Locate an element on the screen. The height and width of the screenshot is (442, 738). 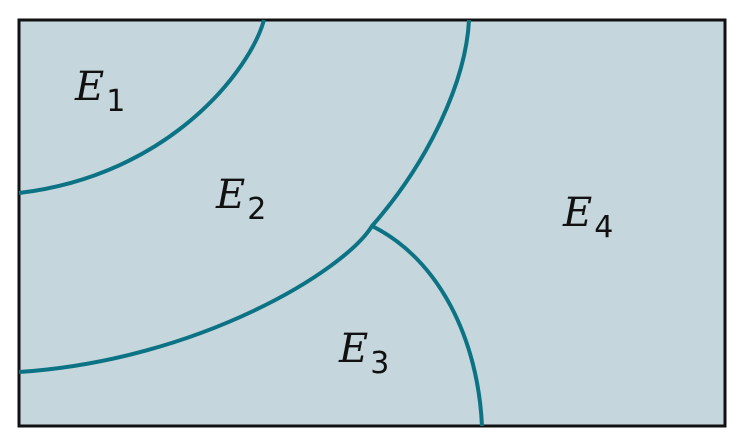
region-label-e4: E4 is located at coordinates (587, 217).